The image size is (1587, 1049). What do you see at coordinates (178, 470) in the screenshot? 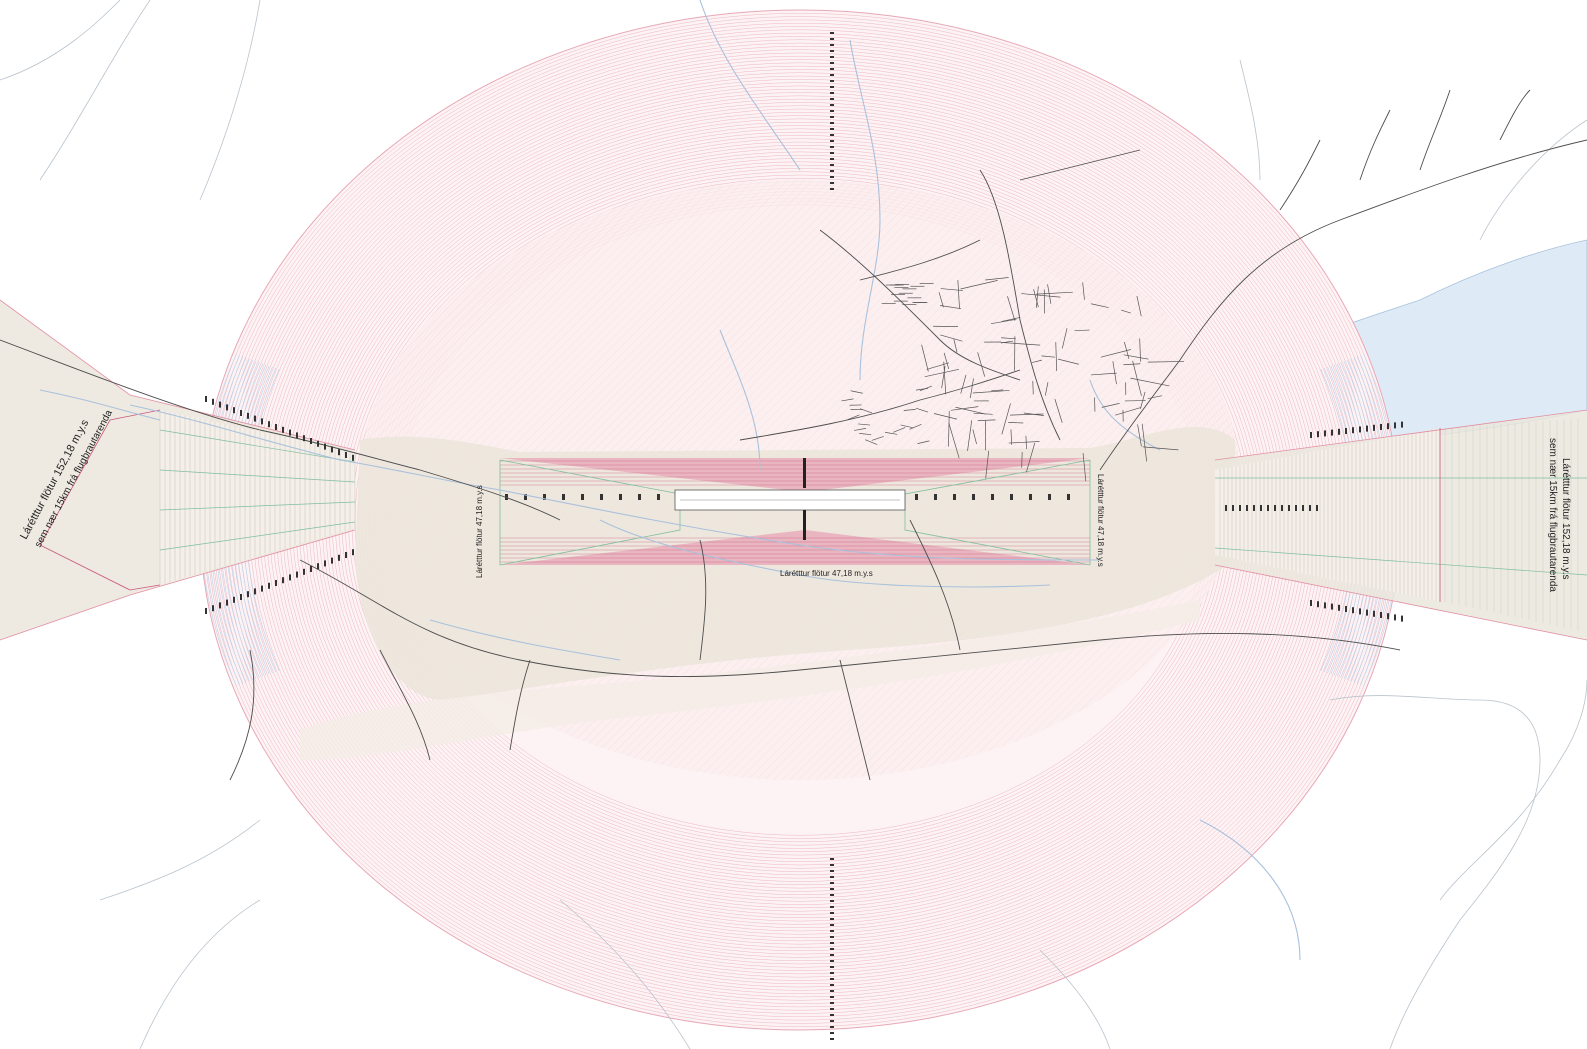
I see `west-approach-surface` at bounding box center [178, 470].